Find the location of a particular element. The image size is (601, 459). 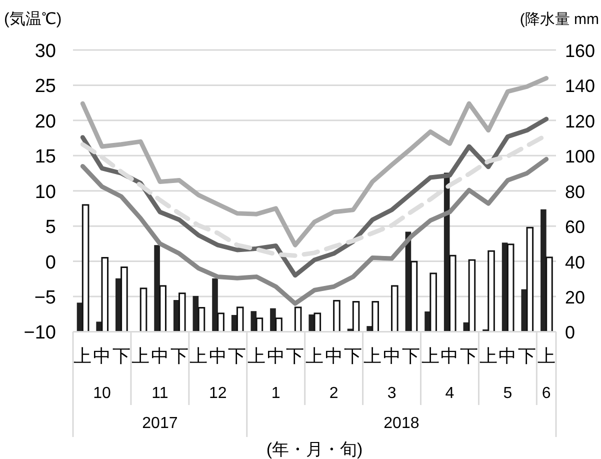

text: 10 is located at coordinates (102, 393).